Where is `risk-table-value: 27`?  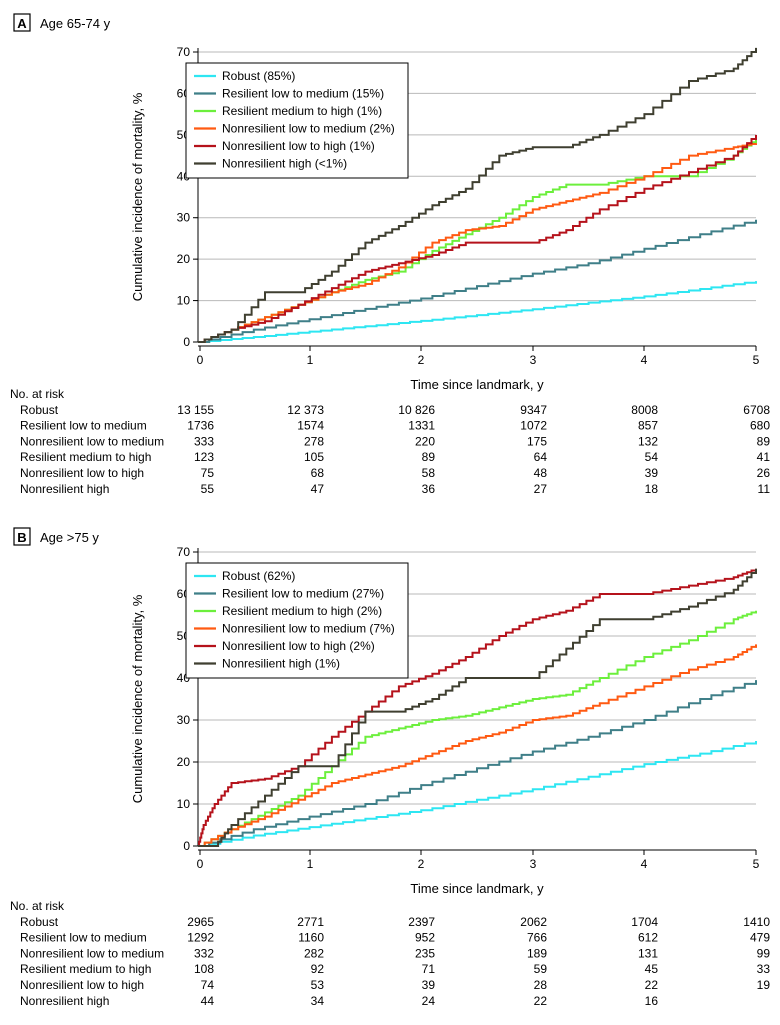 risk-table-value: 27 is located at coordinates (541, 489).